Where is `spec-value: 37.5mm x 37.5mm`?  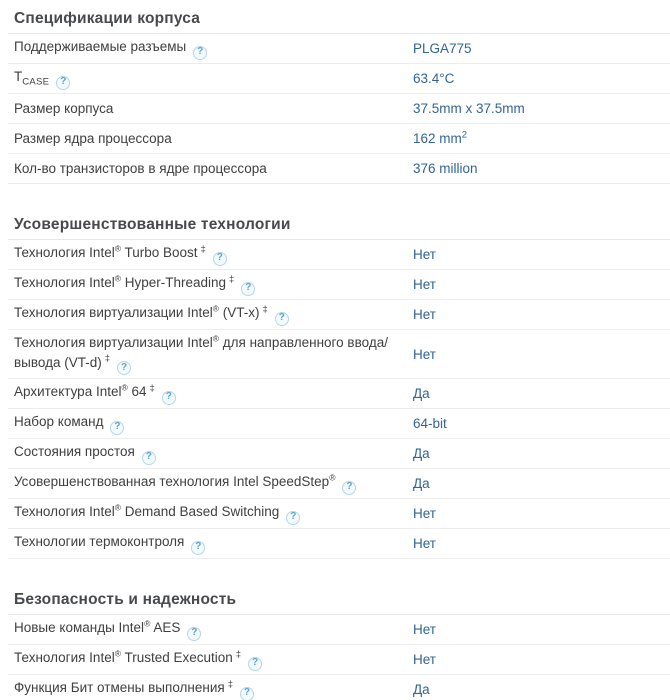
spec-value: 37.5mm x 37.5mm is located at coordinates (469, 108).